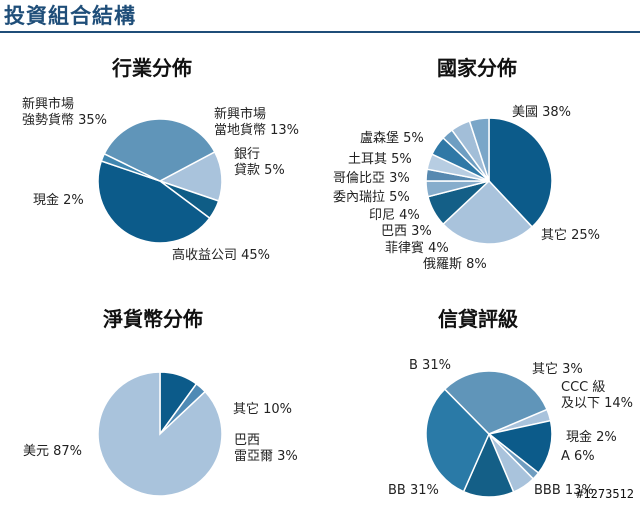 This screenshot has width=640, height=507. What do you see at coordinates (152, 68) in the screenshot?
I see `chart-title: 行業分佈` at bounding box center [152, 68].